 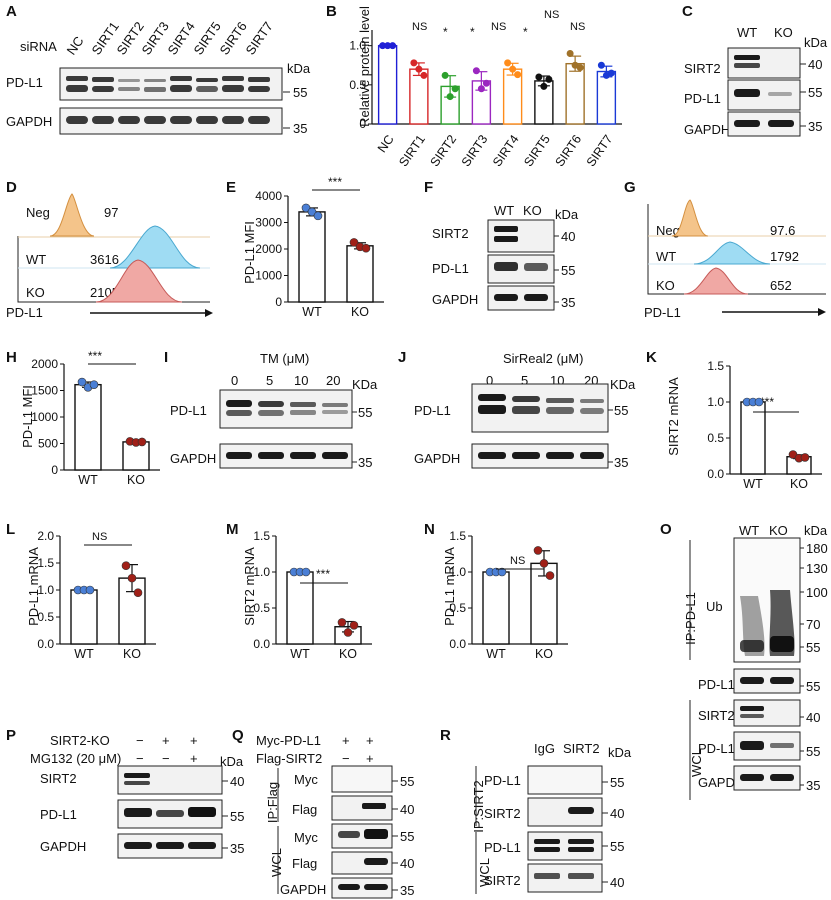 What do you see at coordinates (11, 357) in the screenshot?
I see `panel-letter-h: H` at bounding box center [11, 357].